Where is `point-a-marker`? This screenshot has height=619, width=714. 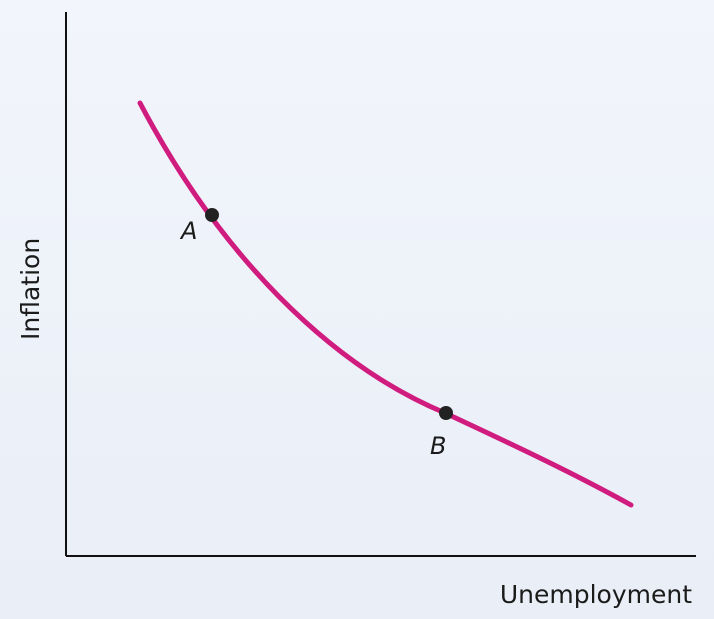
point-a-marker is located at coordinates (212, 215).